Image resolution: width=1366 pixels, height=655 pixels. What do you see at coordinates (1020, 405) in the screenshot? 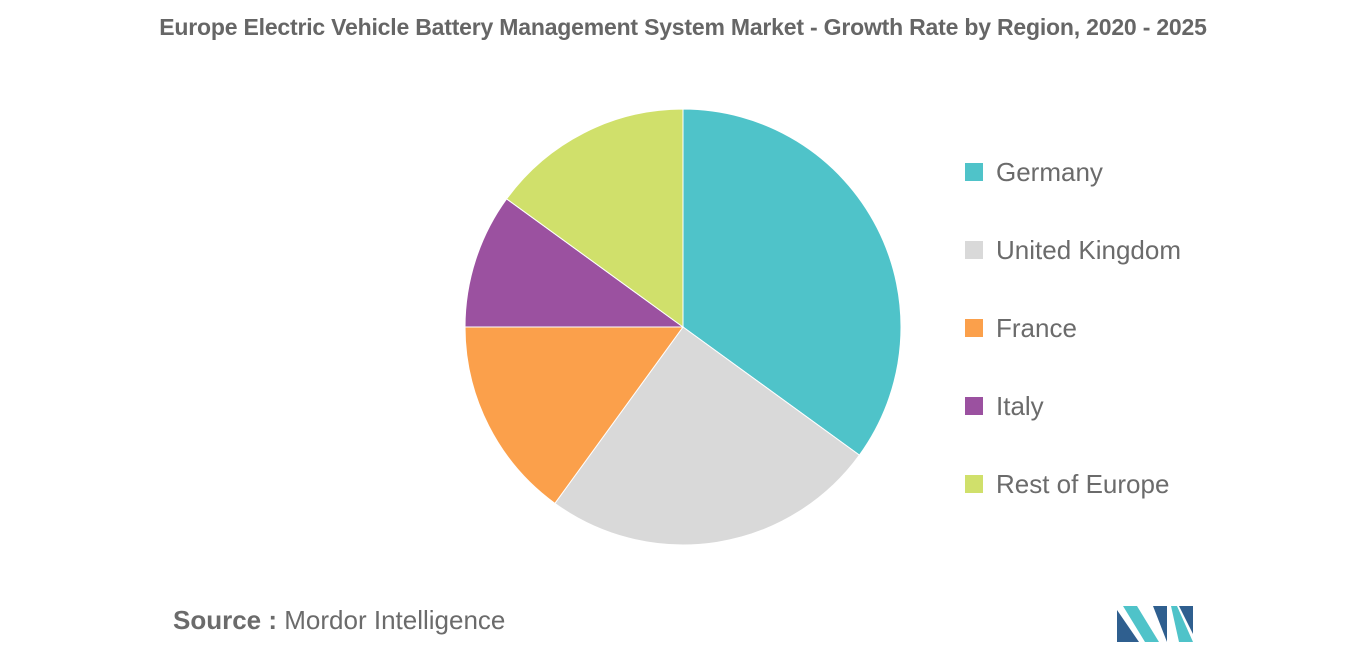
I see `legend-label-italy: Italy` at bounding box center [1020, 405].